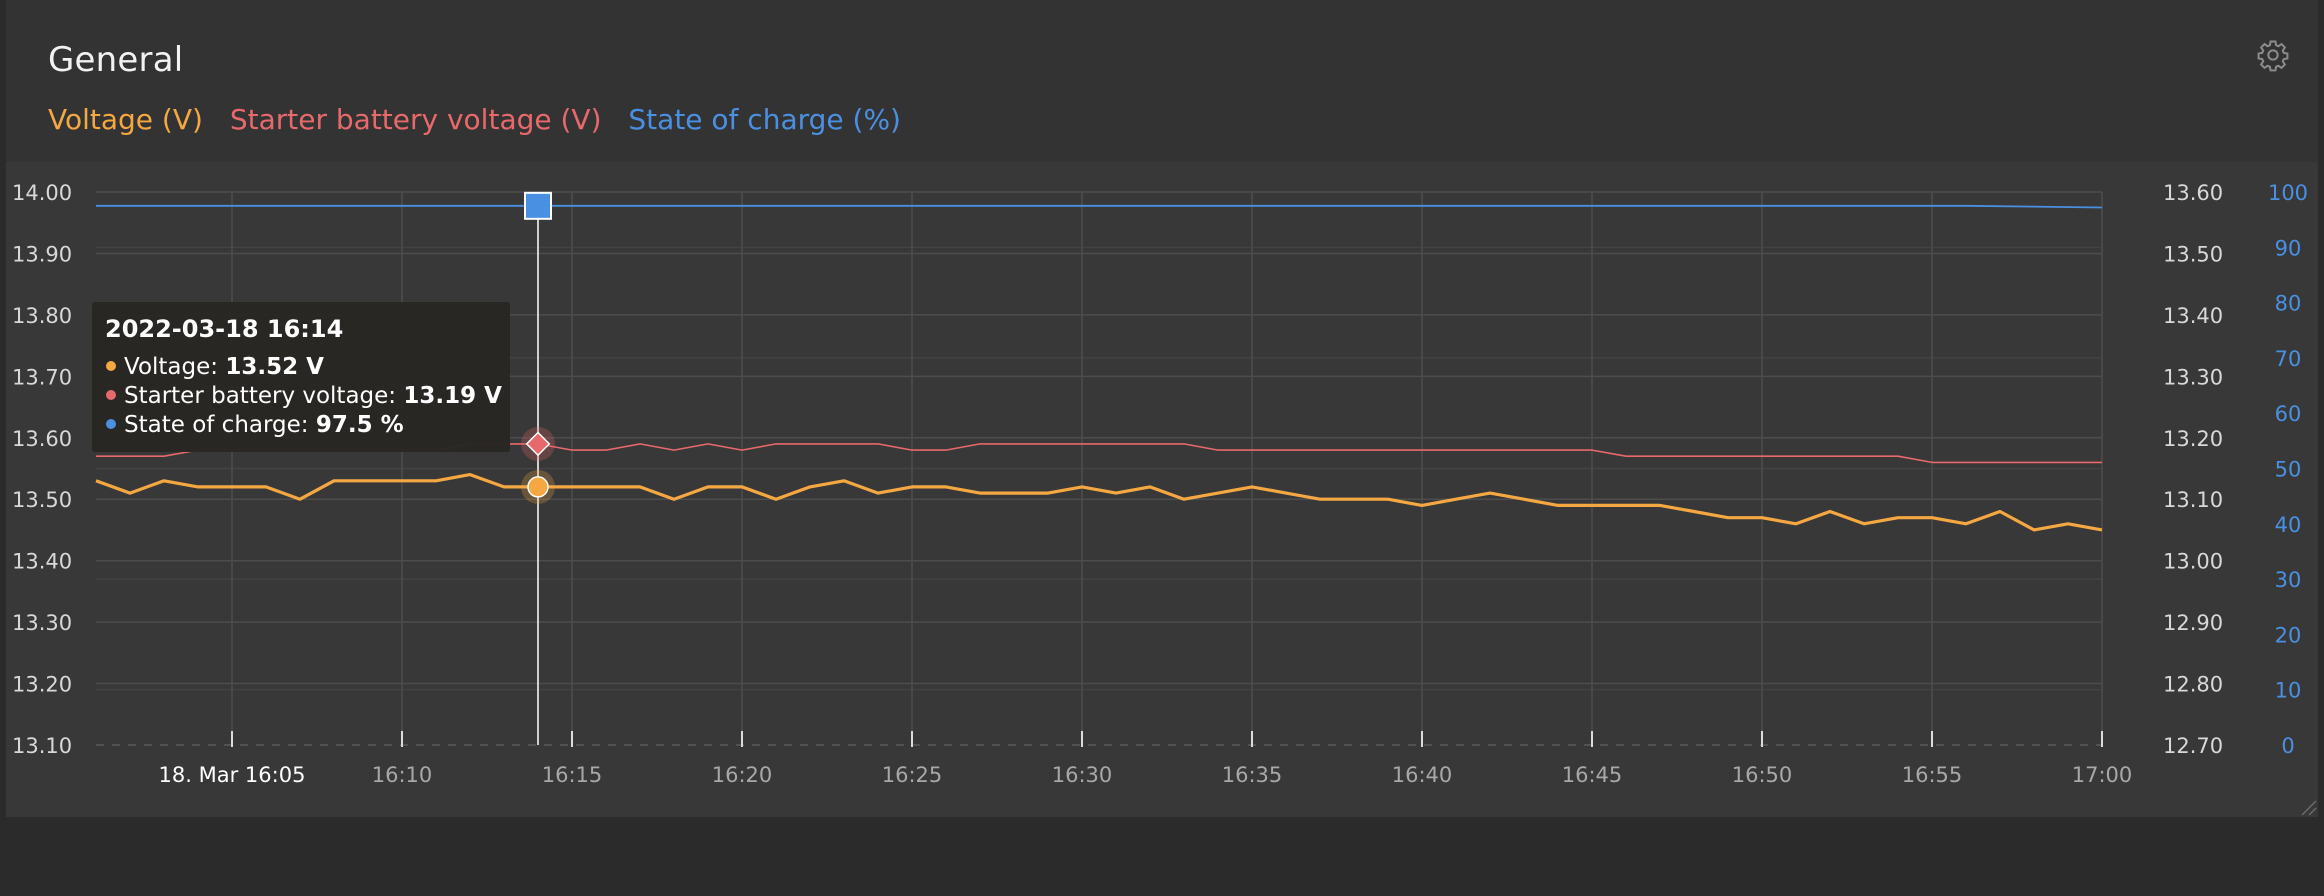 The width and height of the screenshot is (2324, 896). I want to click on tooltip-row-state-of-charge: State of charge: 97.5 %, so click(255, 425).